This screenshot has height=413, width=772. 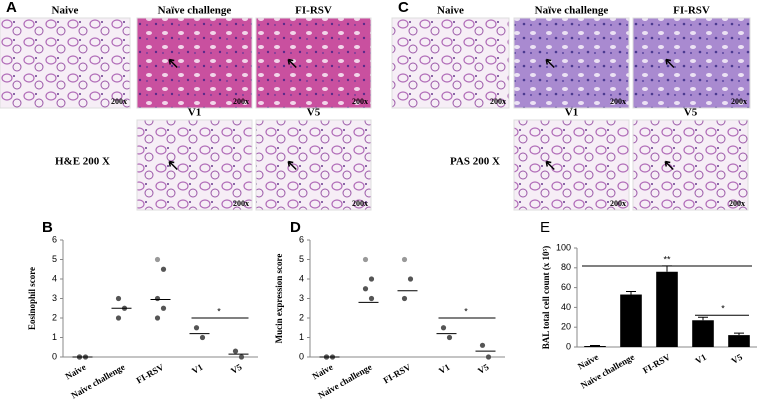 I want to click on y-tick-label: 40, so click(x=566, y=307).